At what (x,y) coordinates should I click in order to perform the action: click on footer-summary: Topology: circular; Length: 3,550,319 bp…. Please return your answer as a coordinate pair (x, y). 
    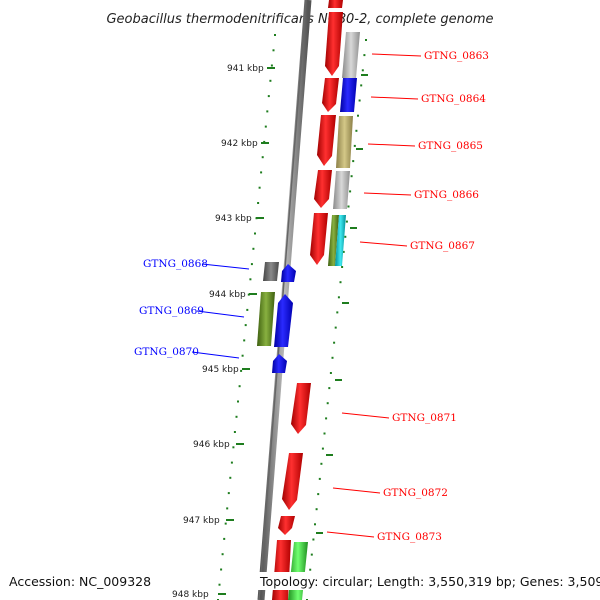
    Looking at the image, I should click on (429, 581).